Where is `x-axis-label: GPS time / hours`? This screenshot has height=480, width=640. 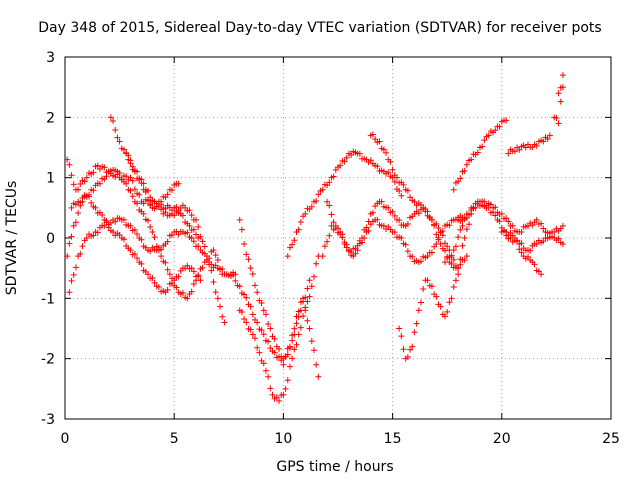 x-axis-label: GPS time / hours is located at coordinates (334, 467).